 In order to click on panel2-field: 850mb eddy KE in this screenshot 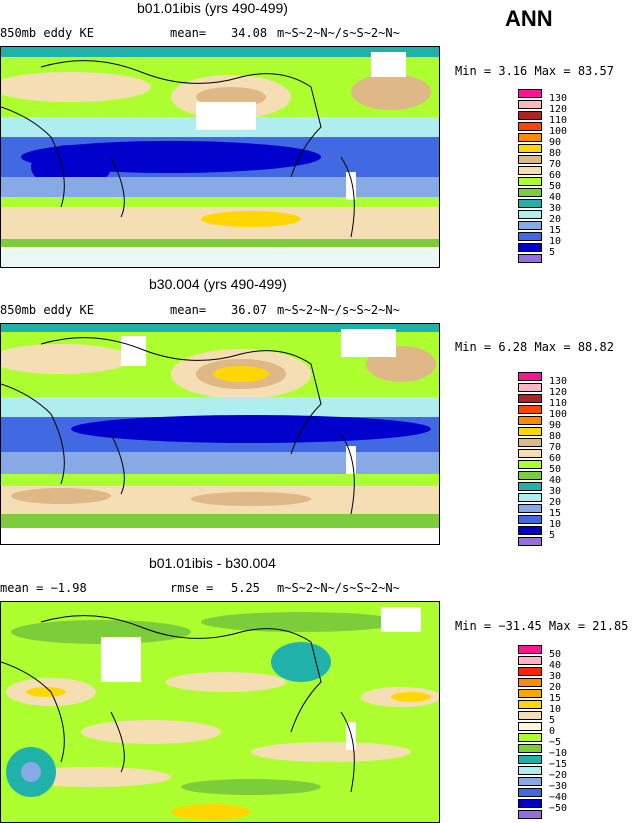, I will do `click(47, 310)`.